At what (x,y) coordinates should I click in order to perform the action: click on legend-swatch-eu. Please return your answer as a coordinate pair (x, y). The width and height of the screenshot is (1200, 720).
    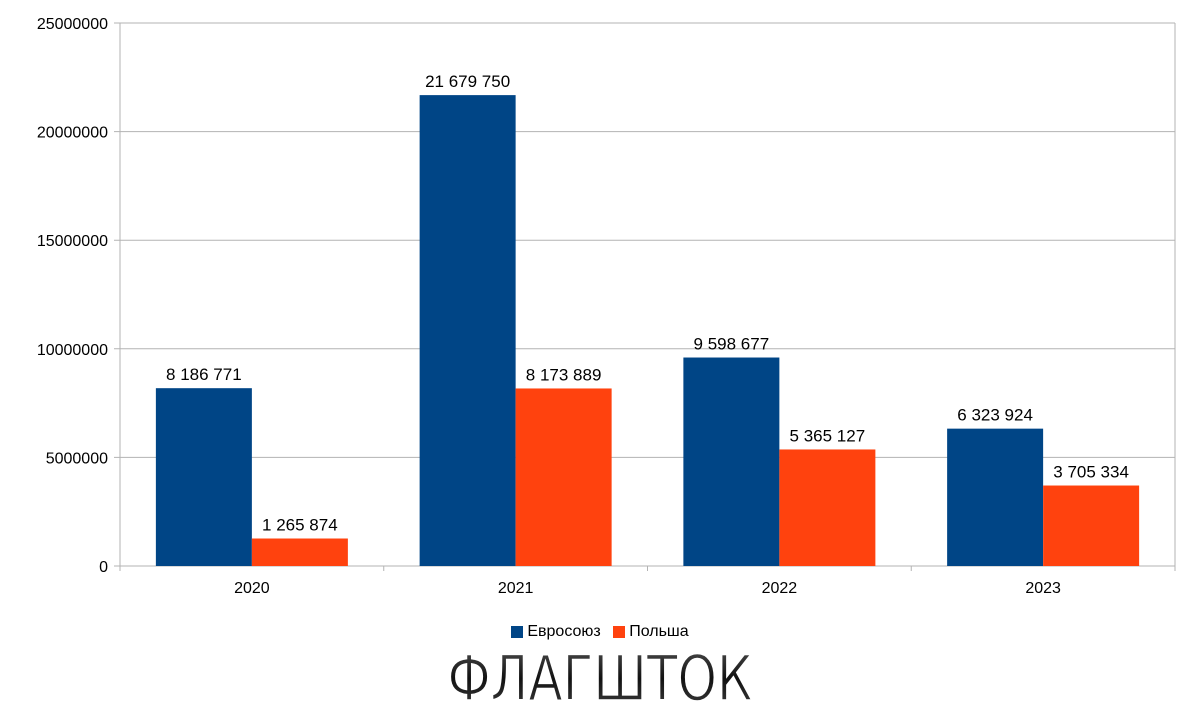
    Looking at the image, I should click on (517, 632).